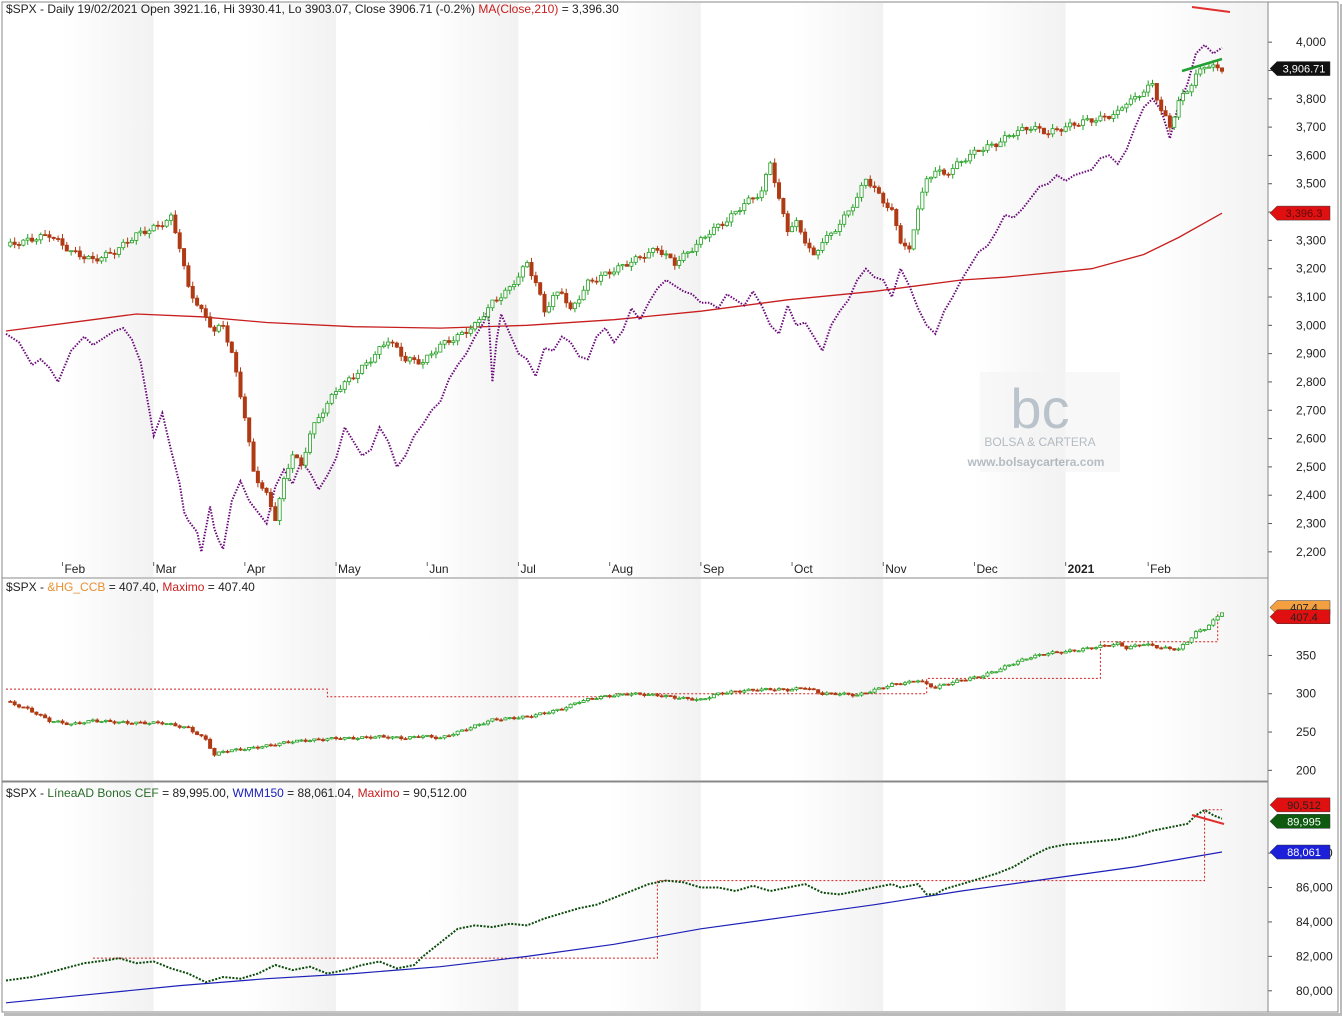 The image size is (1342, 1028). Describe the element at coordinates (1304, 806) in the screenshot. I see `svg-text: 90,512` at that location.